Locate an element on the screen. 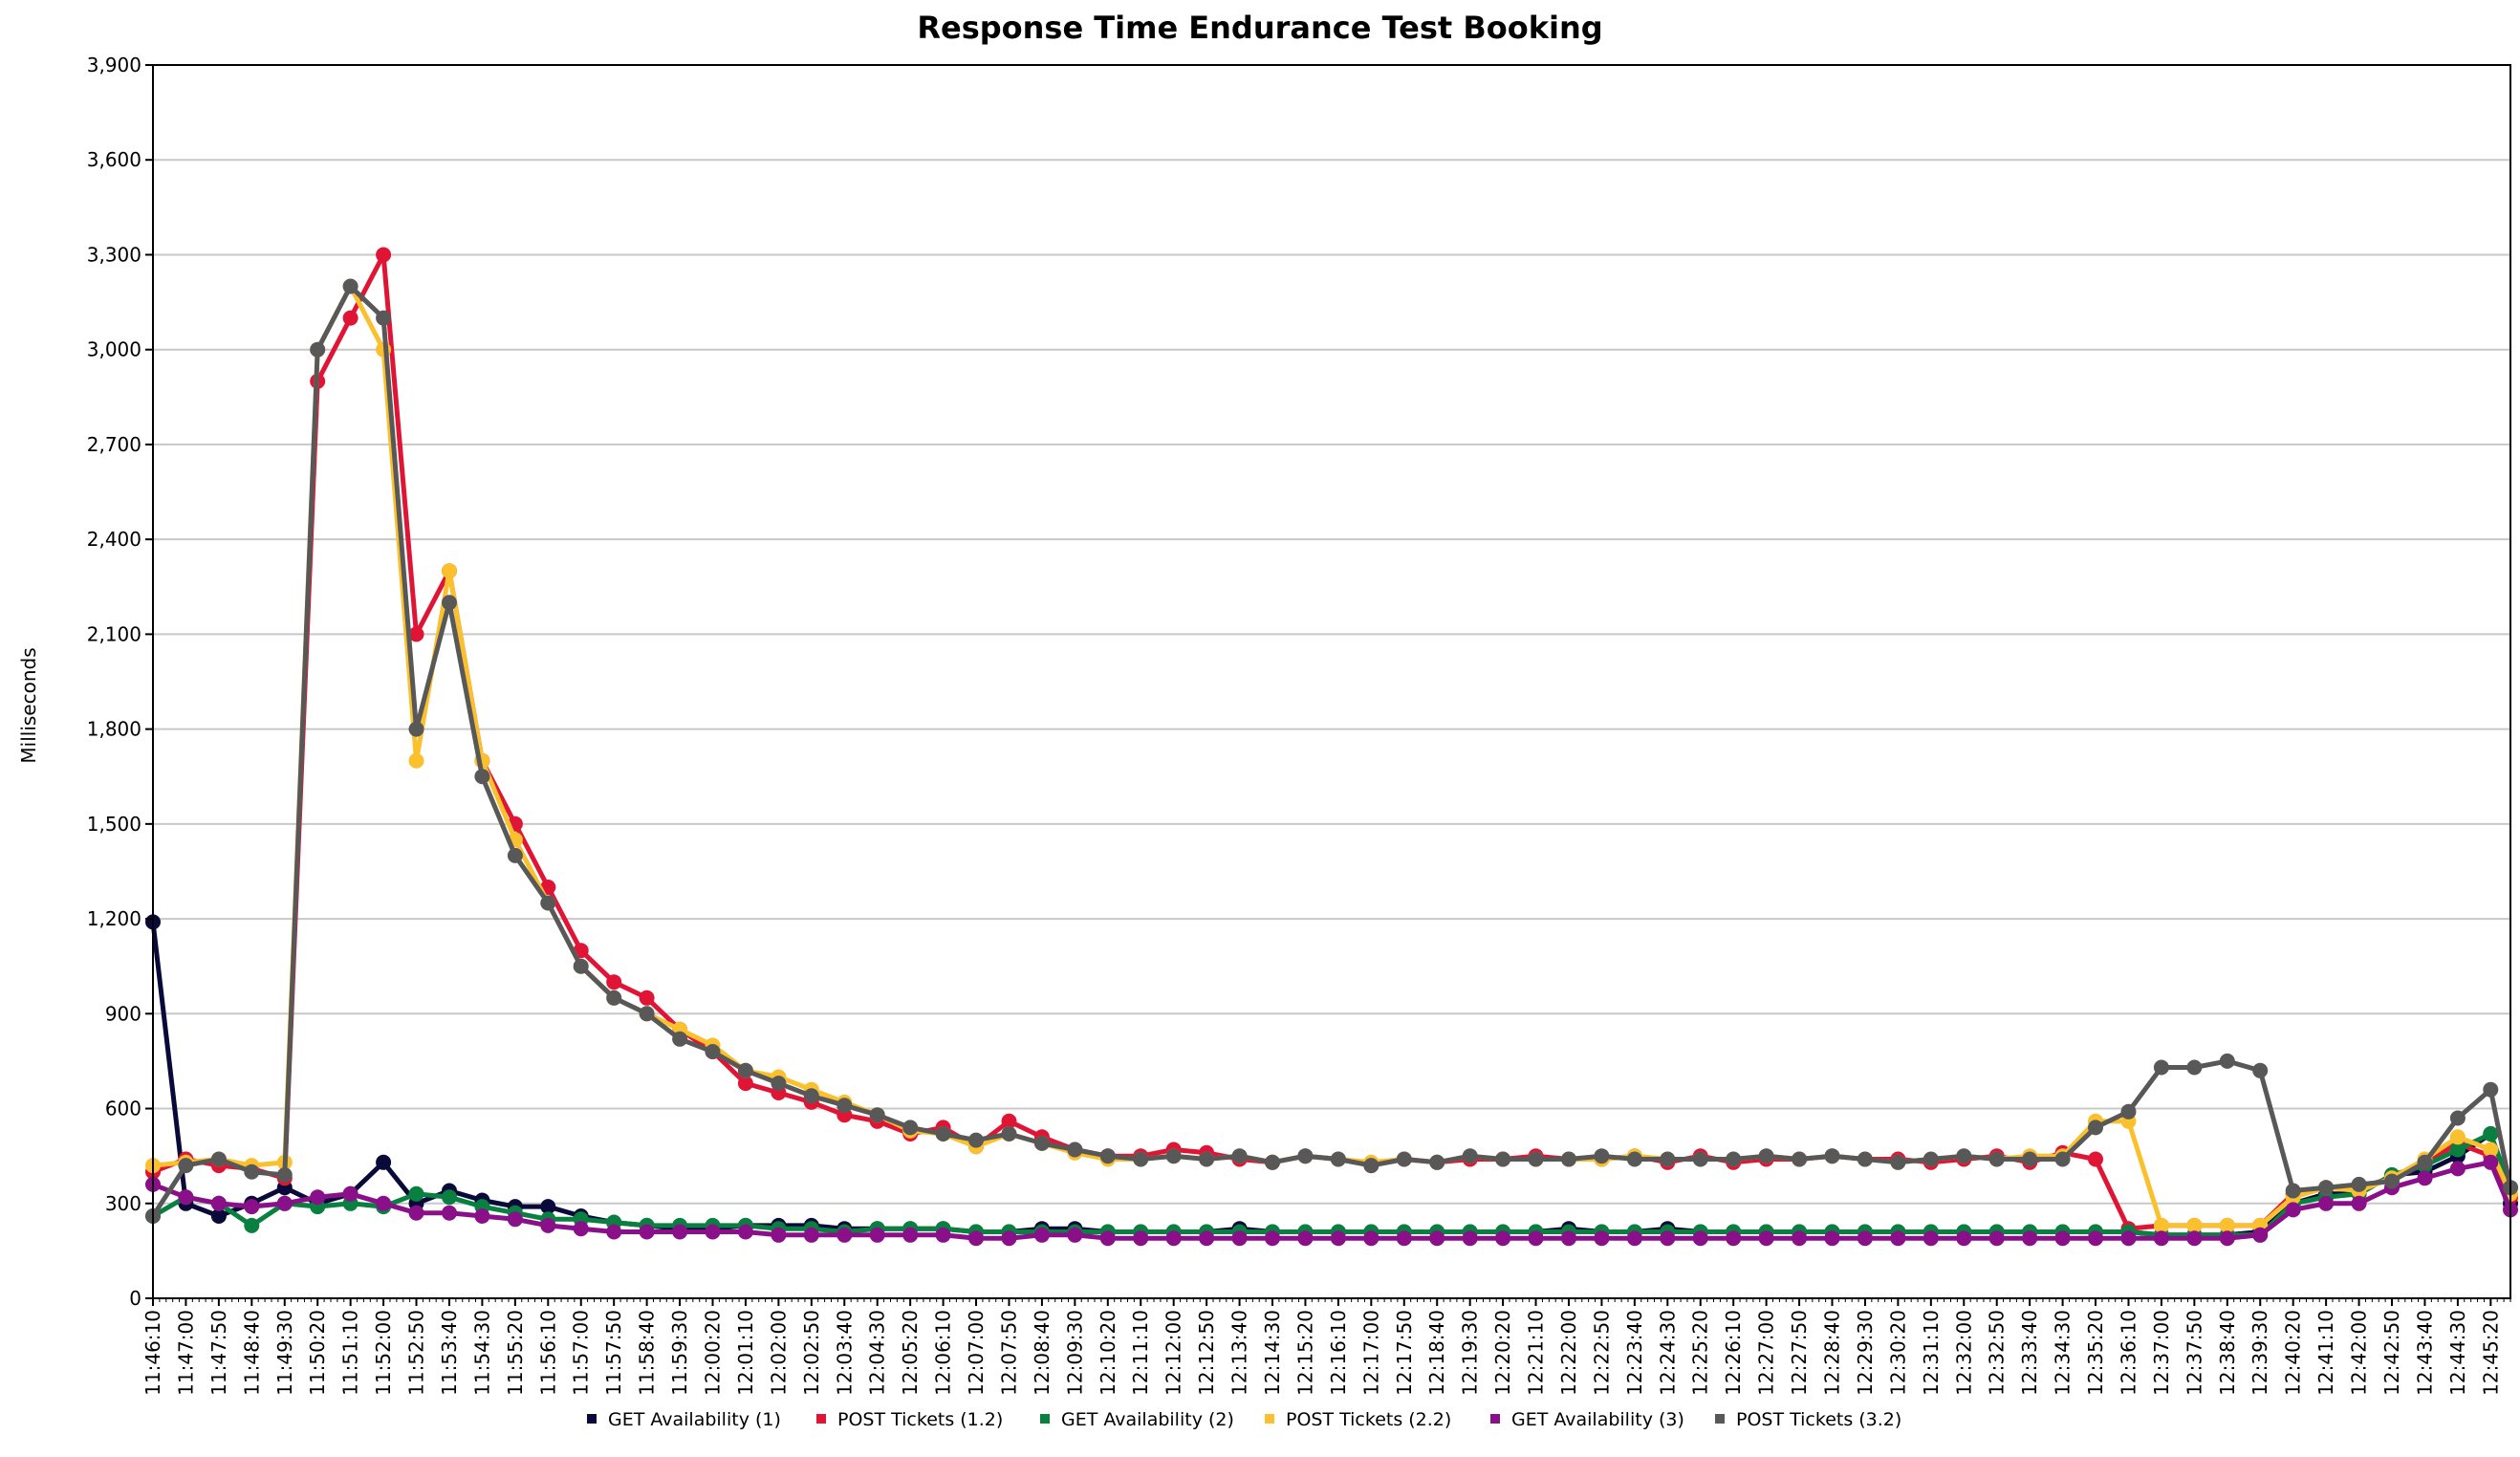 This screenshot has height=1457, width=2520. x-tick-label: 12:07:50 is located at coordinates (1008, 1353).